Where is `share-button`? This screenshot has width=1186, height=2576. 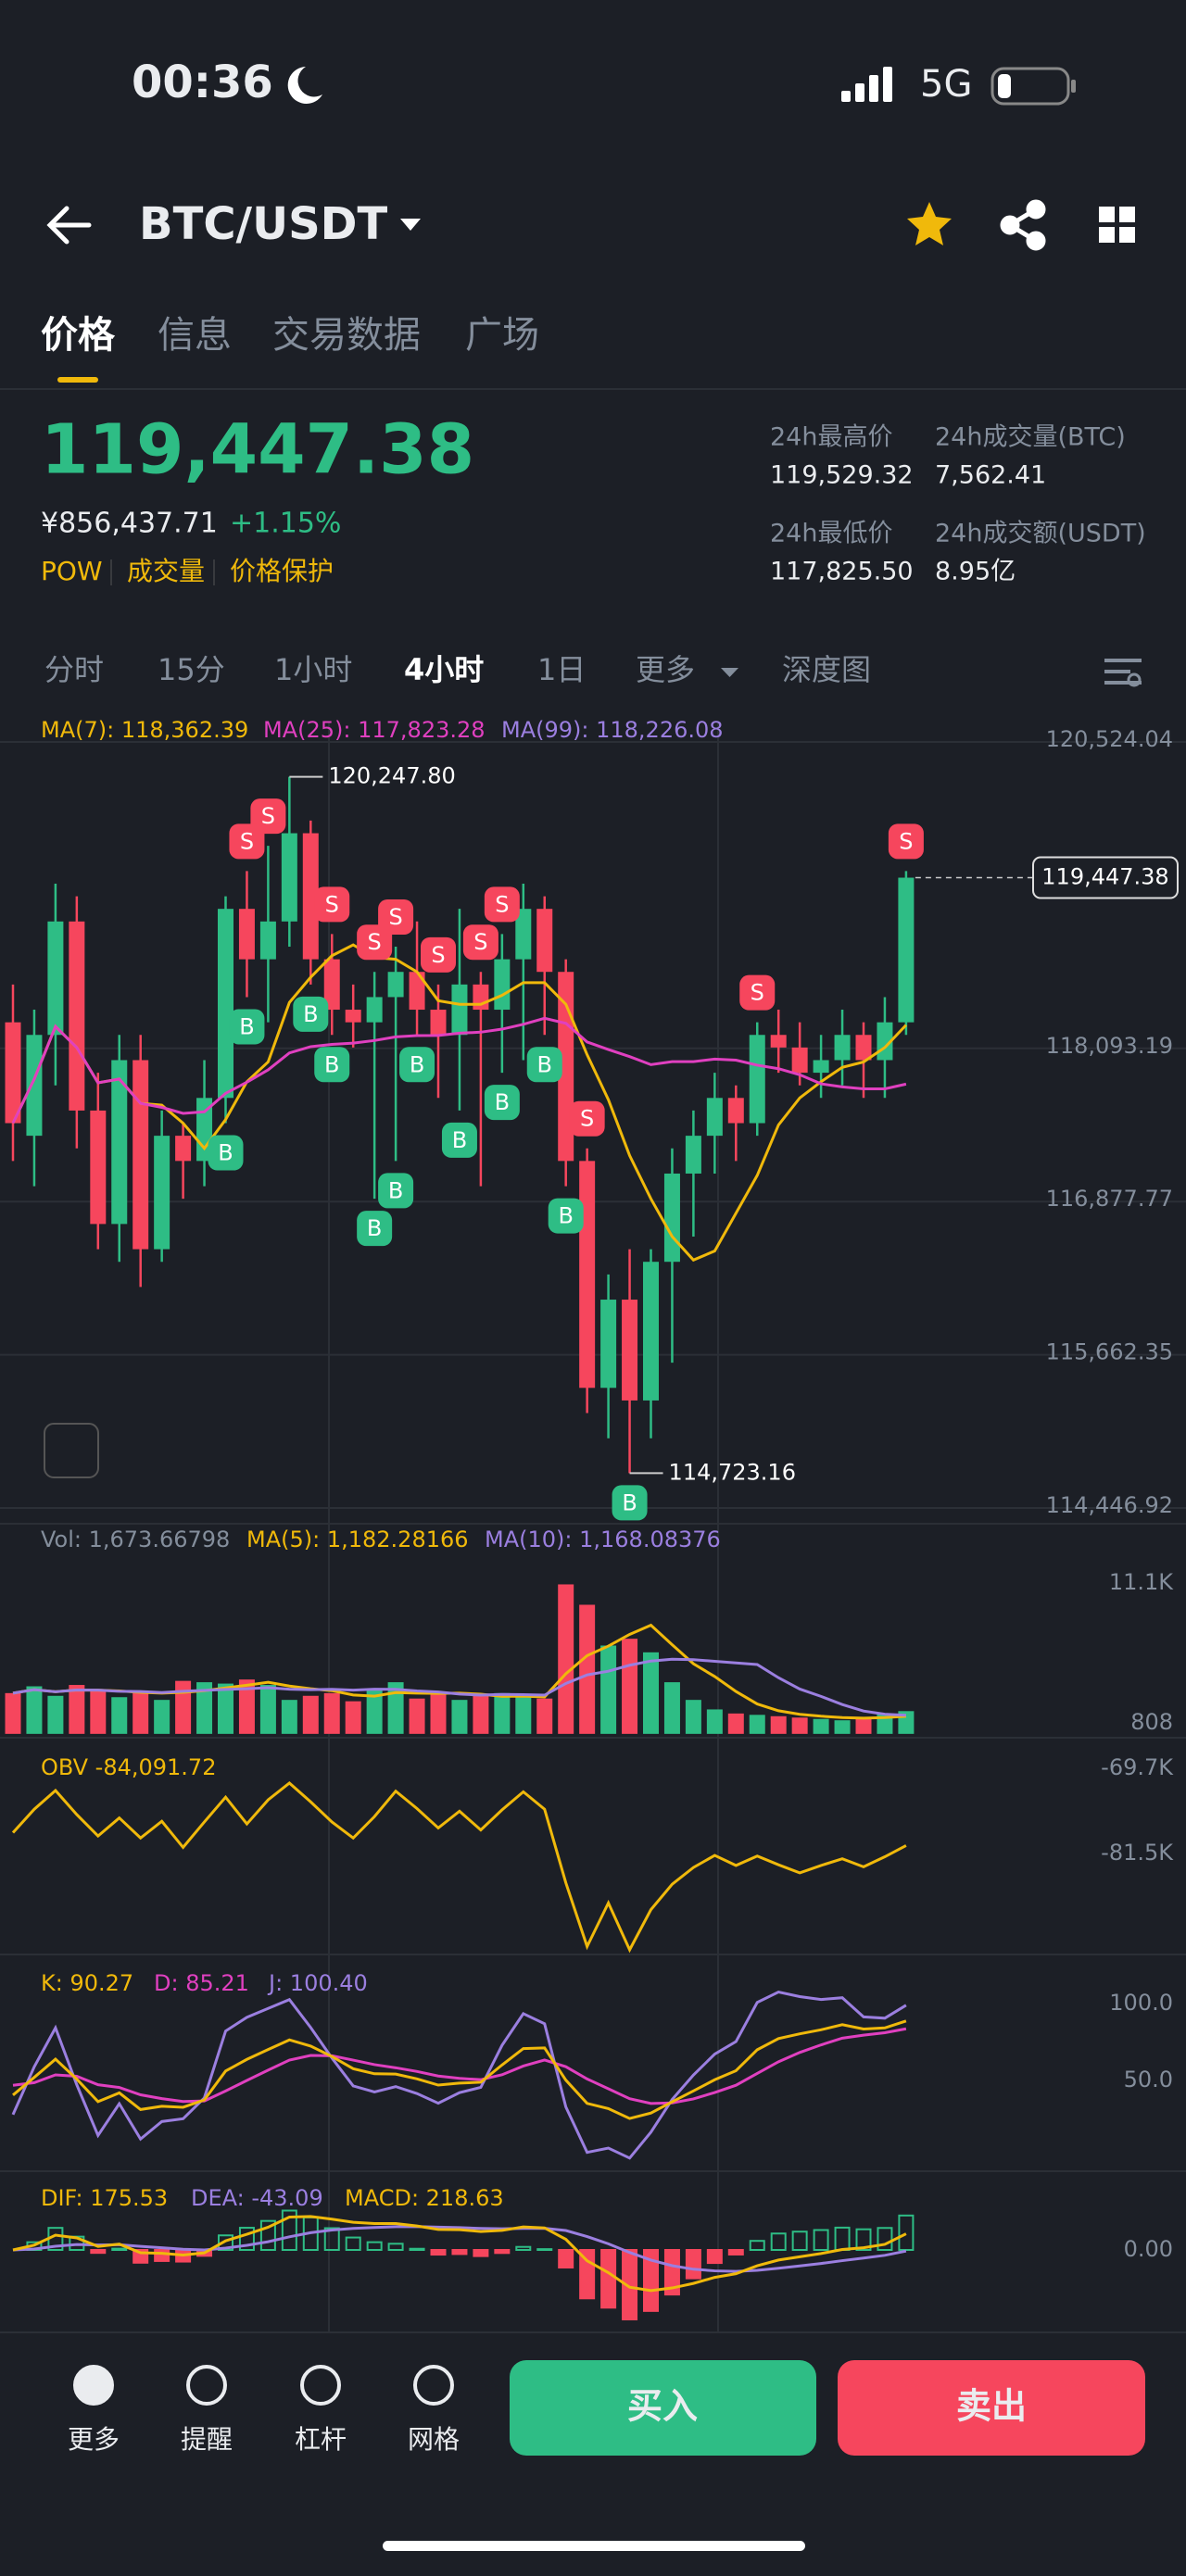
share-button is located at coordinates (1023, 225).